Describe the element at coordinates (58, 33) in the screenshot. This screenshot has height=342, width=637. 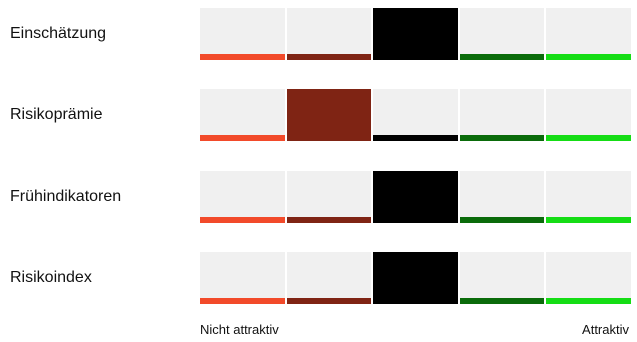
I see `row-label: Einschätzung` at that location.